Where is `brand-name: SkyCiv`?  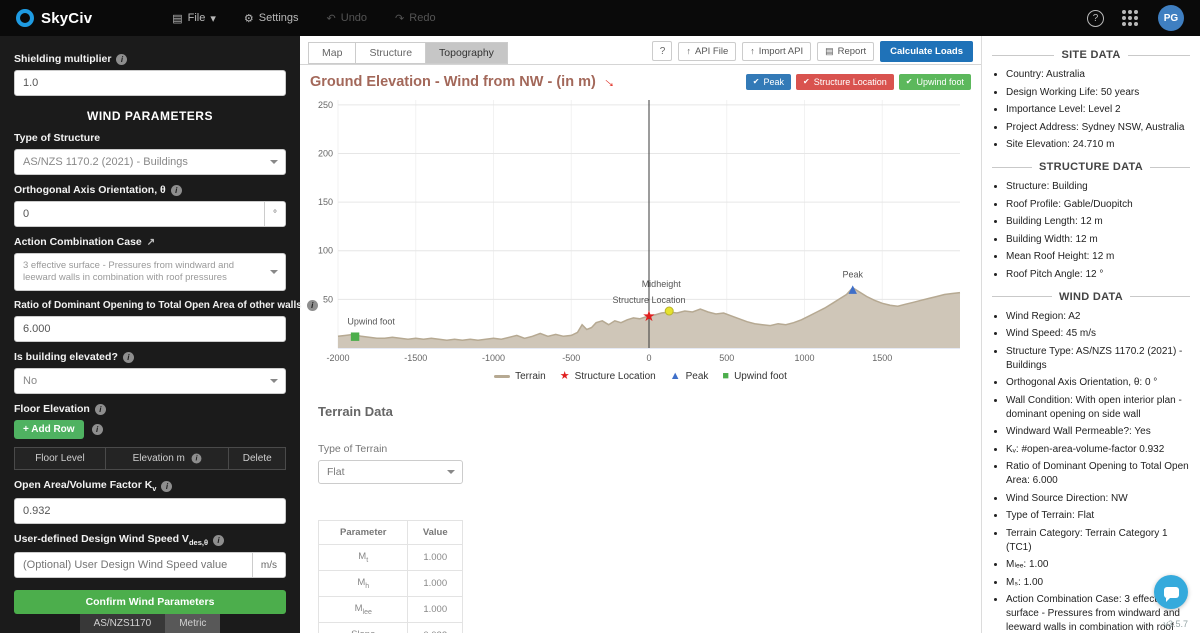 brand-name: SkyCiv is located at coordinates (67, 18).